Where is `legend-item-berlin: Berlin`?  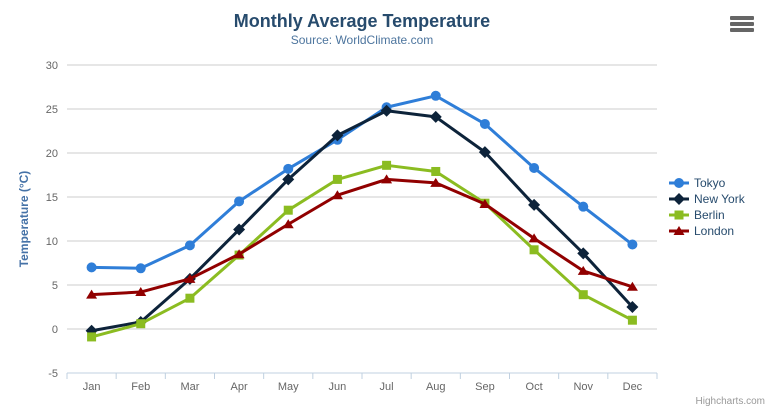 legend-item-berlin: Berlin is located at coordinates (707, 215).